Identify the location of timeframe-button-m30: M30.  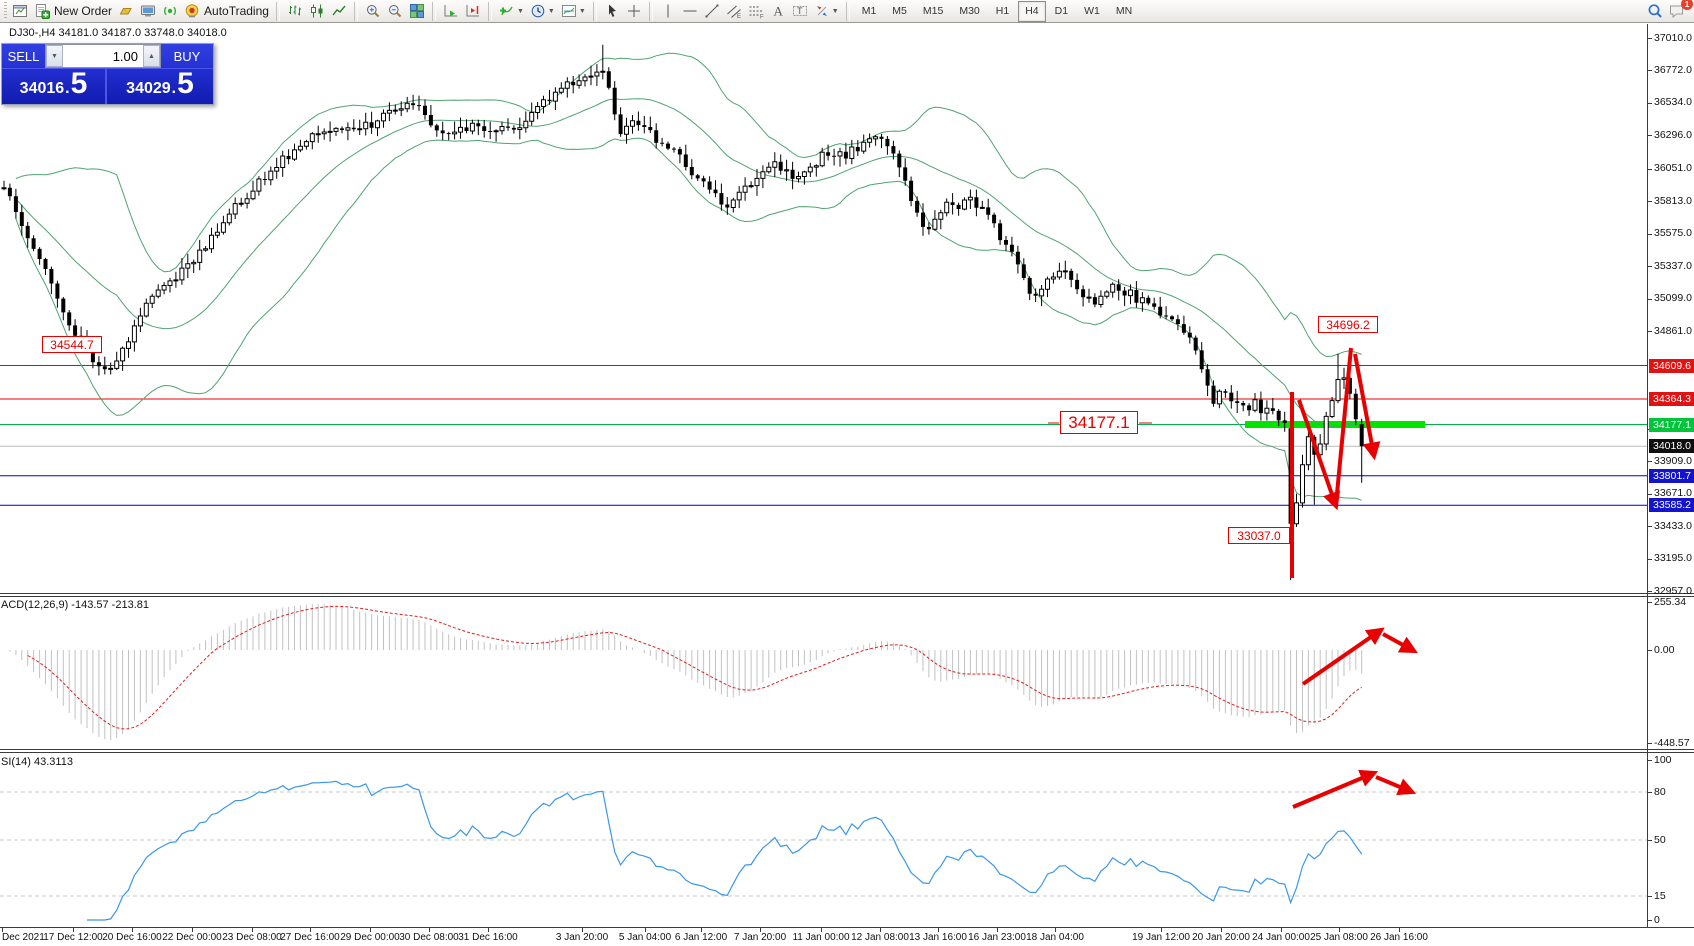
(969, 11).